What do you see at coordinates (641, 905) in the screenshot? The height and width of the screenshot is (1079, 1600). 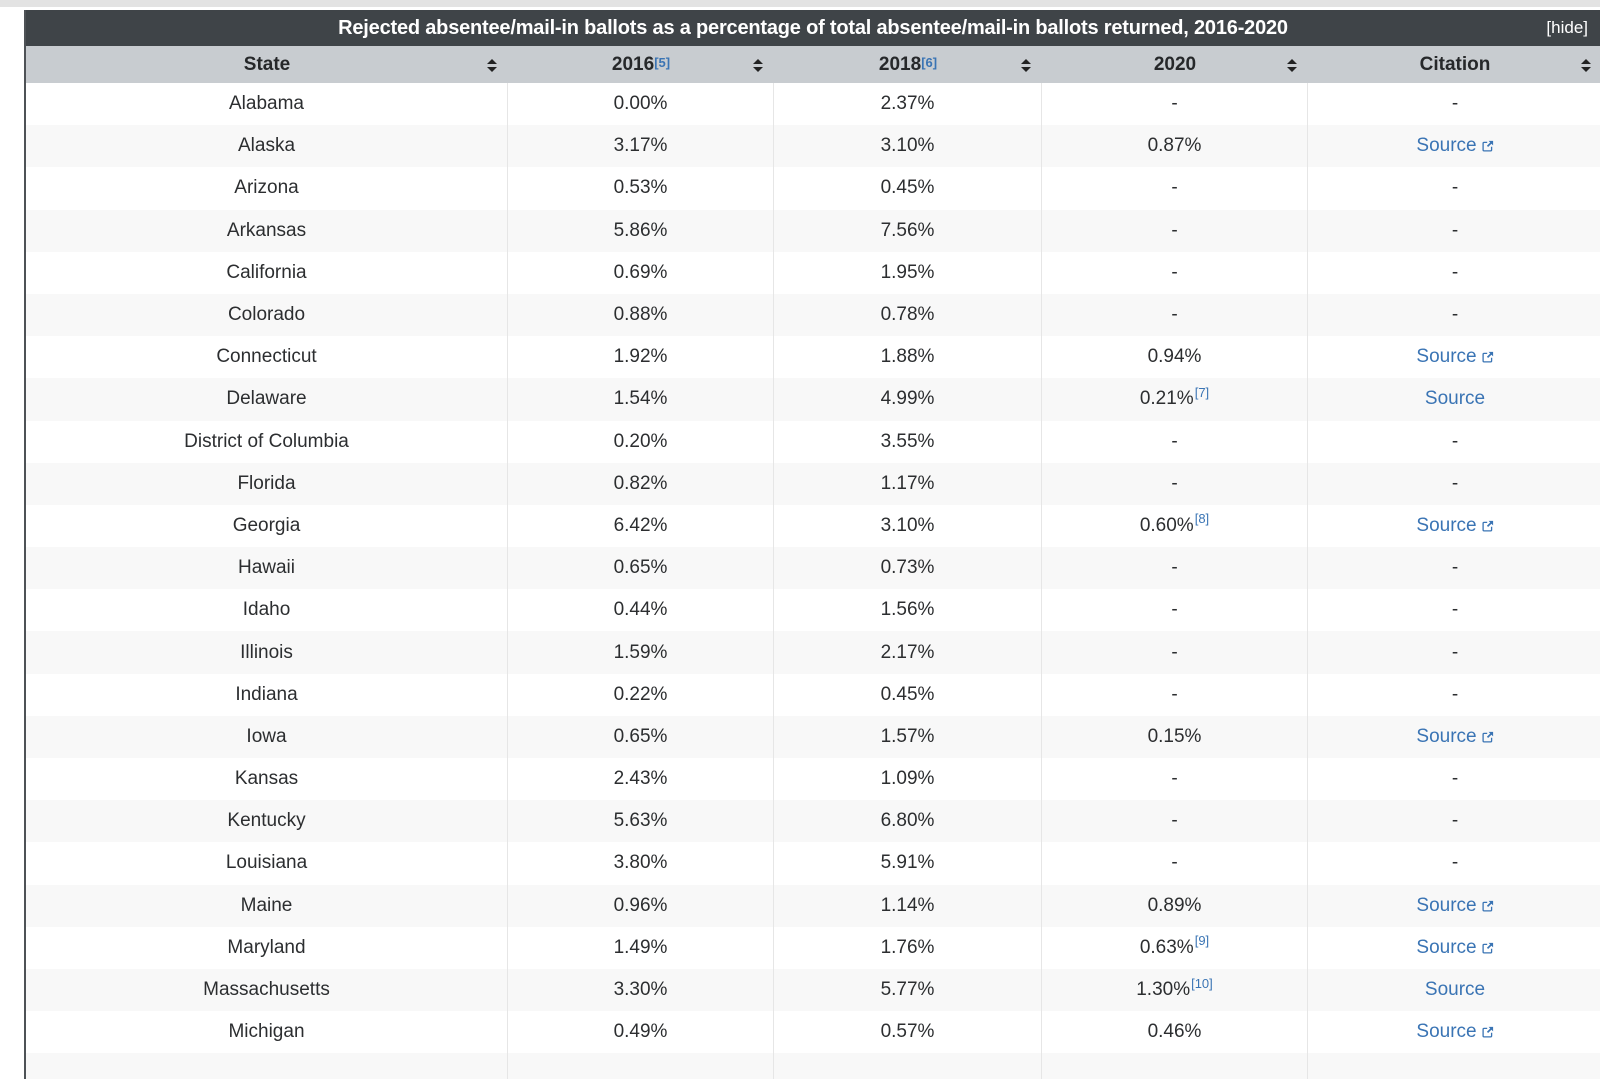 I see `value-2016-cell: 0.96%` at bounding box center [641, 905].